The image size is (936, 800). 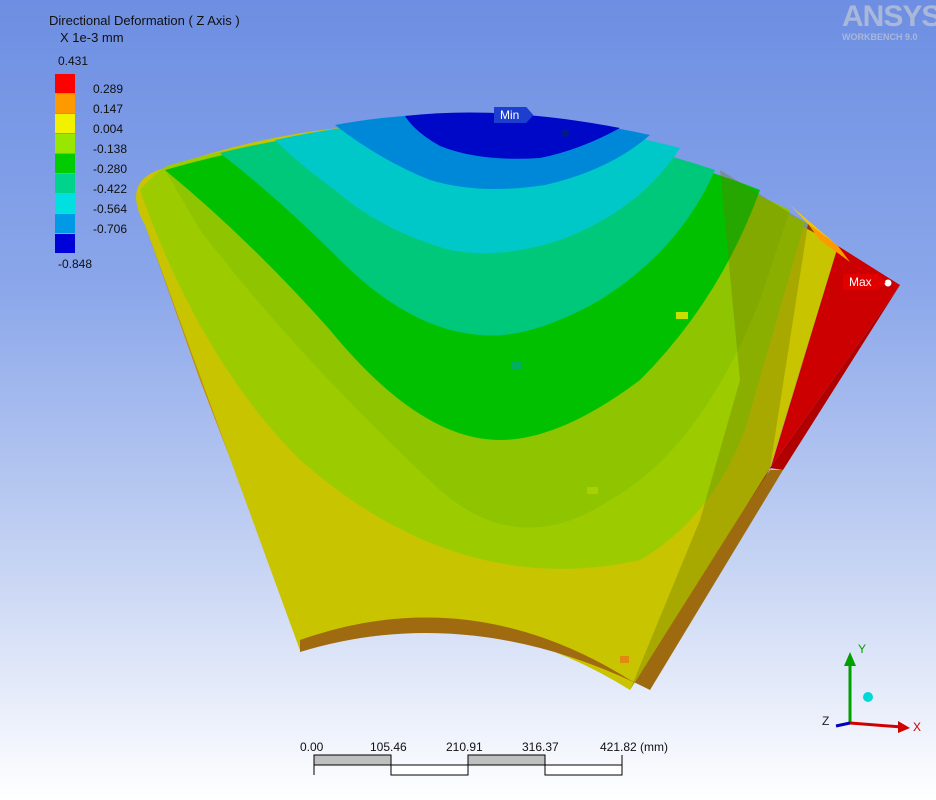 I want to click on legend-max-value: 0.431, so click(x=73, y=61).